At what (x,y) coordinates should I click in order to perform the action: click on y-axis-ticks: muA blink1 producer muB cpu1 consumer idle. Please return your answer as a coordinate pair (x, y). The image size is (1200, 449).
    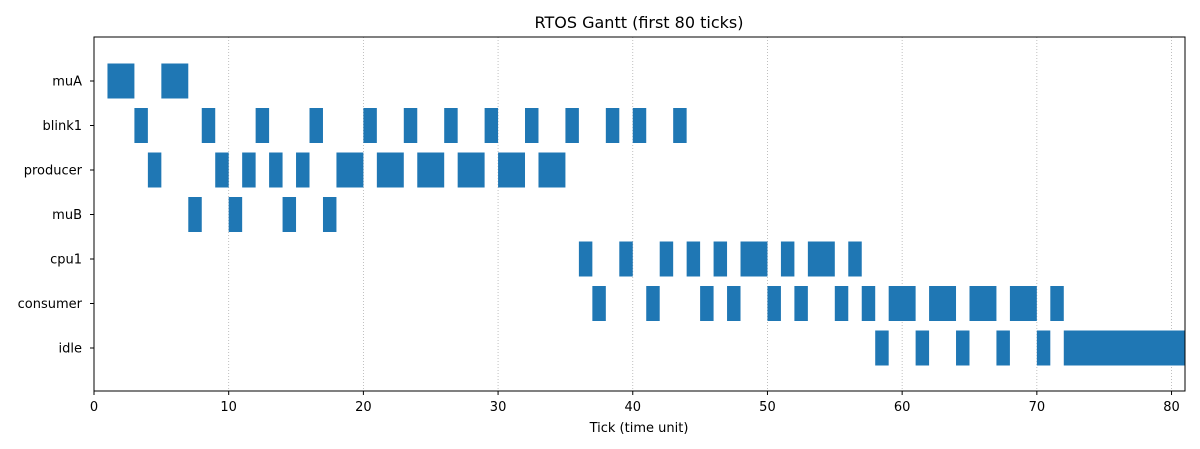
    Looking at the image, I should click on (56, 216).